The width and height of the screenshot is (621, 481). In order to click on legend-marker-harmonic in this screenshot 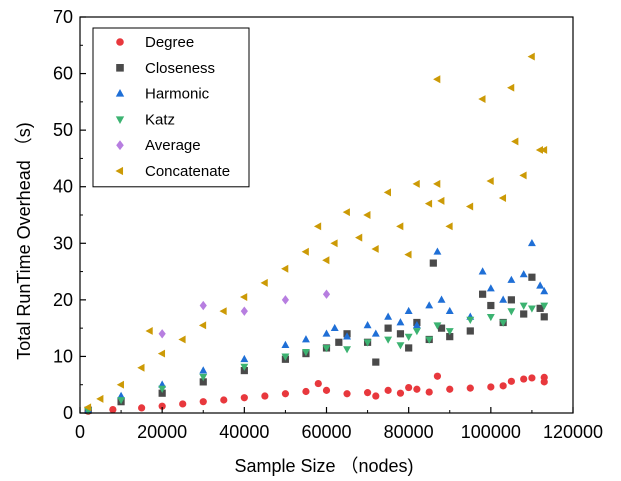, I will do `click(120, 93)`.